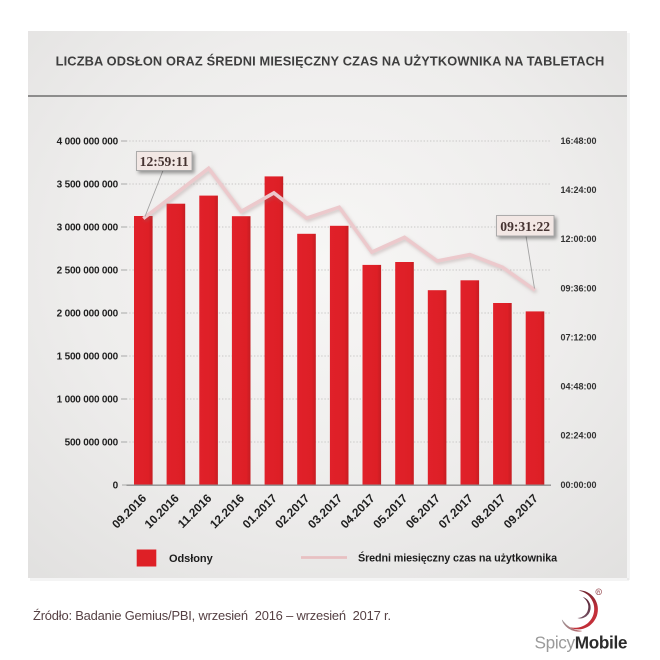  What do you see at coordinates (88, 185) in the screenshot?
I see `svg-text: 3 500 000 000` at bounding box center [88, 185].